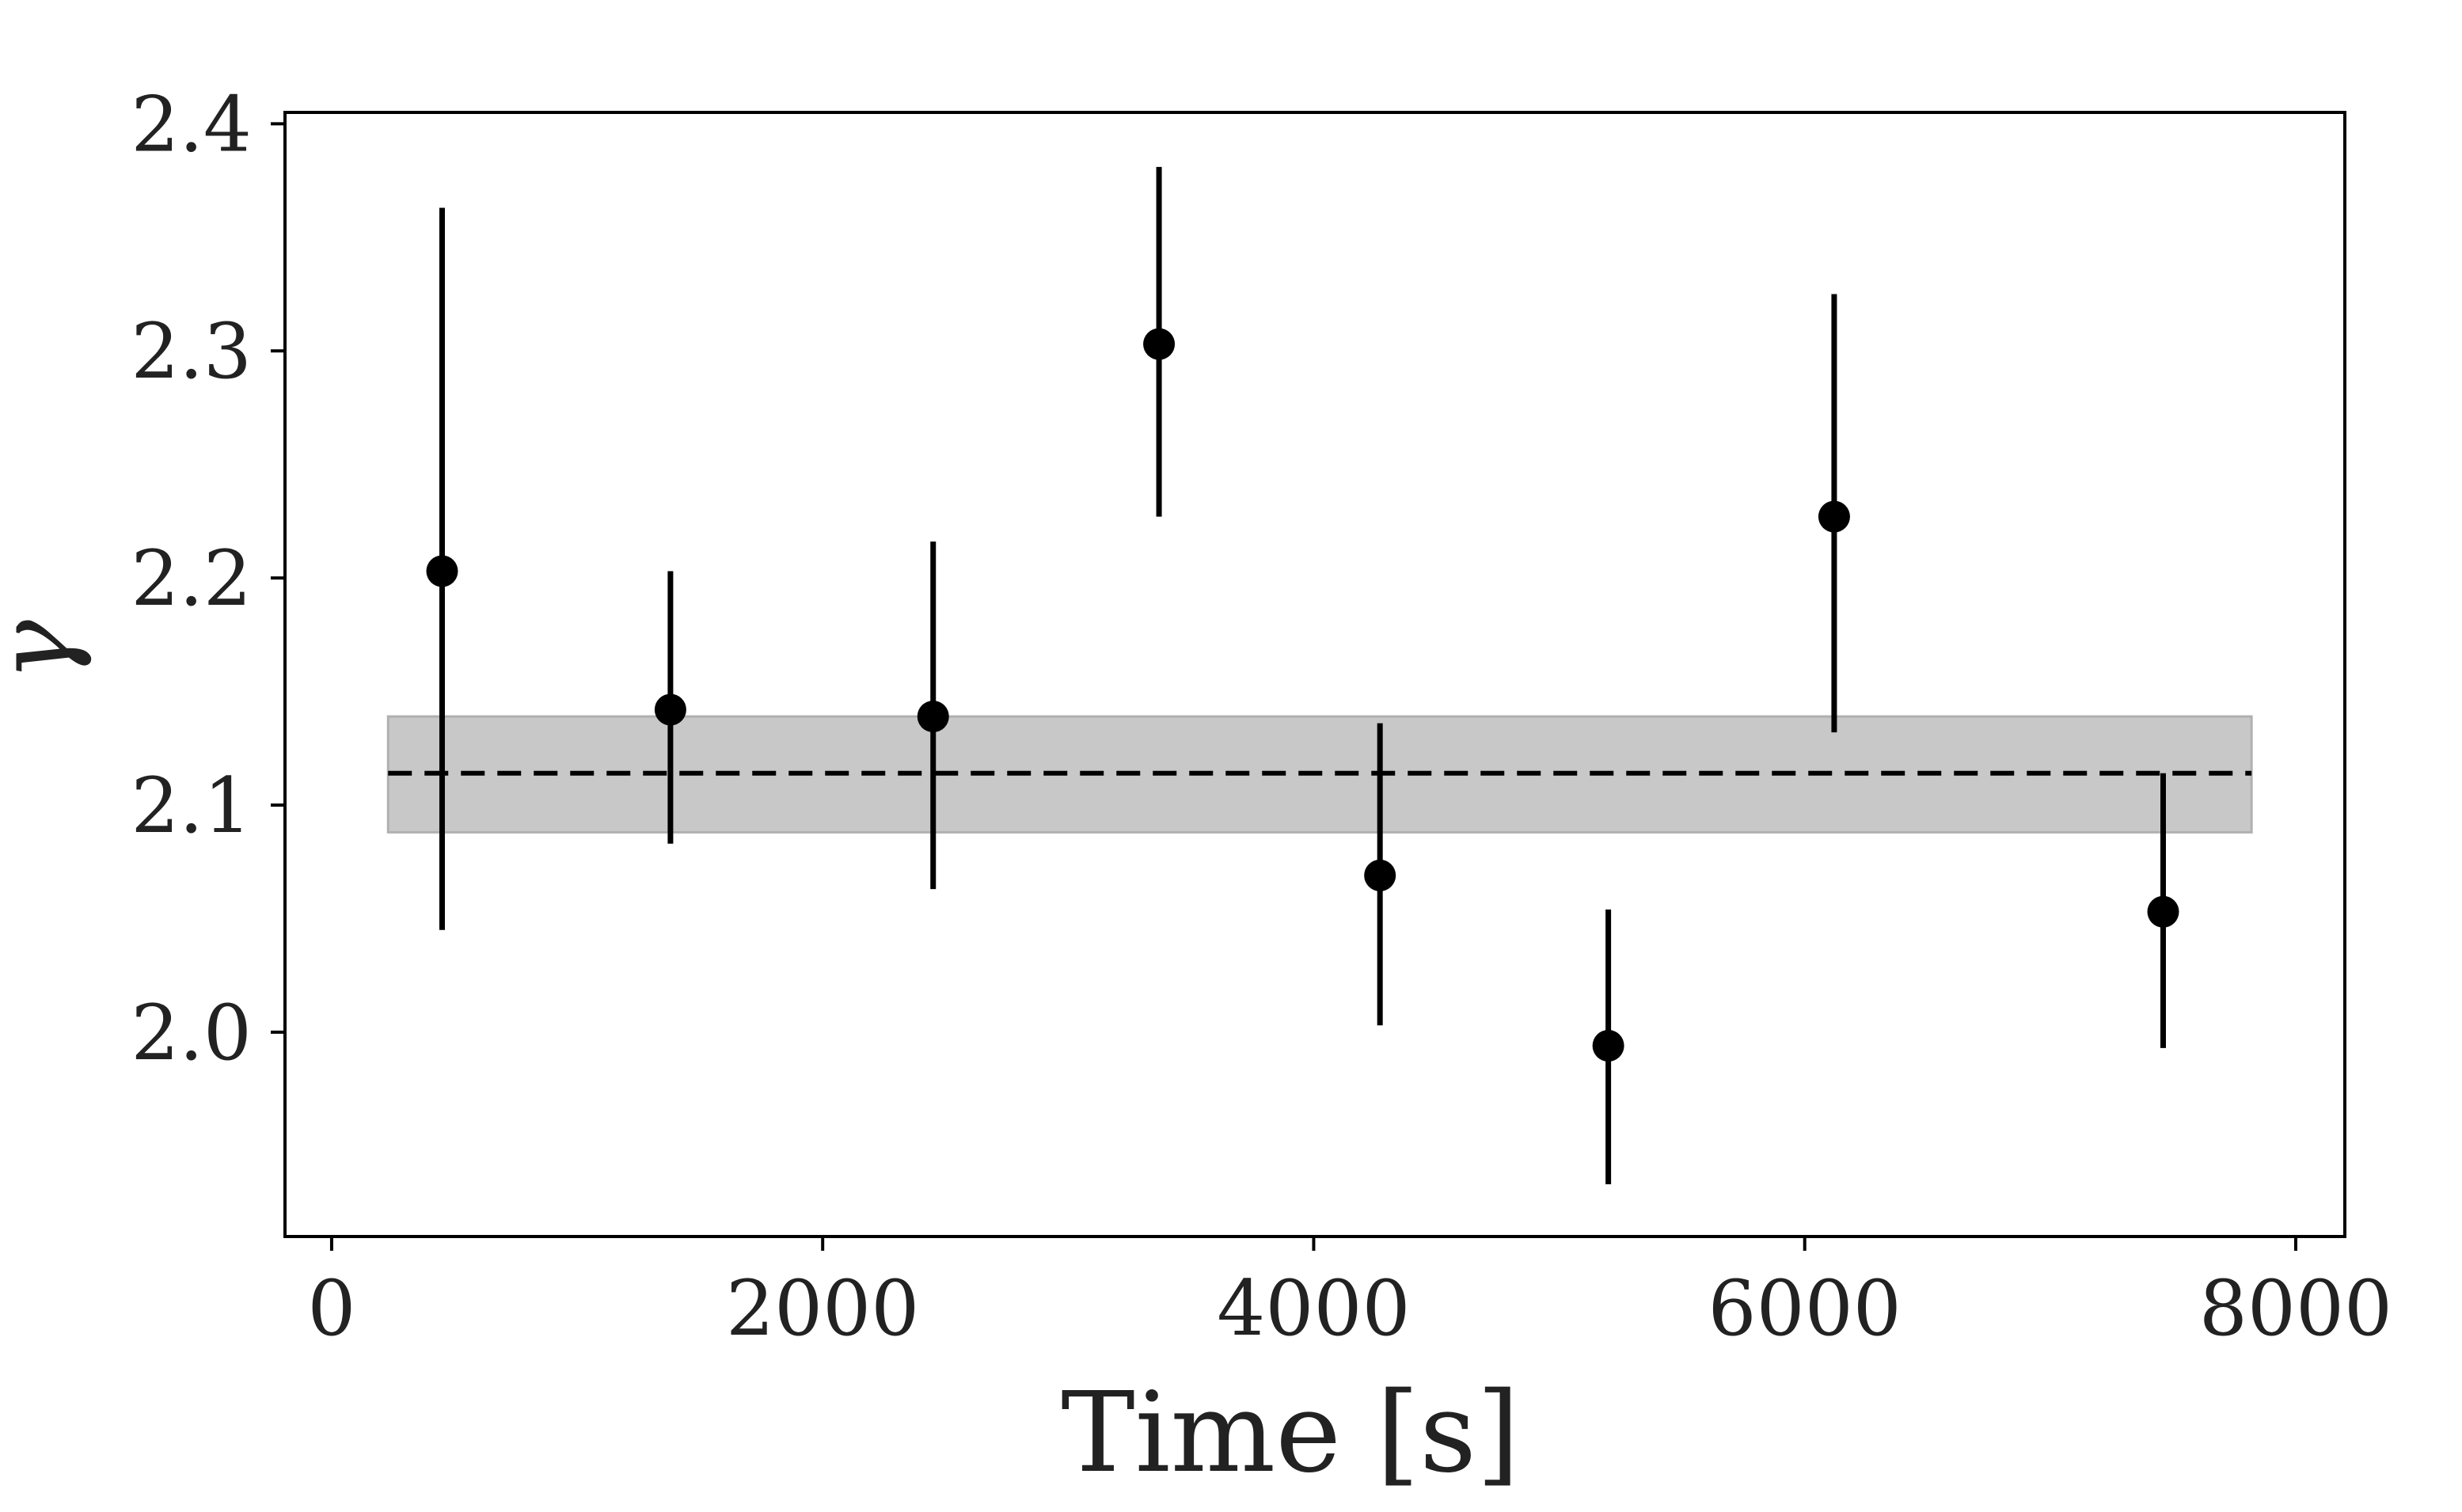  What do you see at coordinates (191, 806) in the screenshot?
I see `y-tick-label: 2.1` at bounding box center [191, 806].